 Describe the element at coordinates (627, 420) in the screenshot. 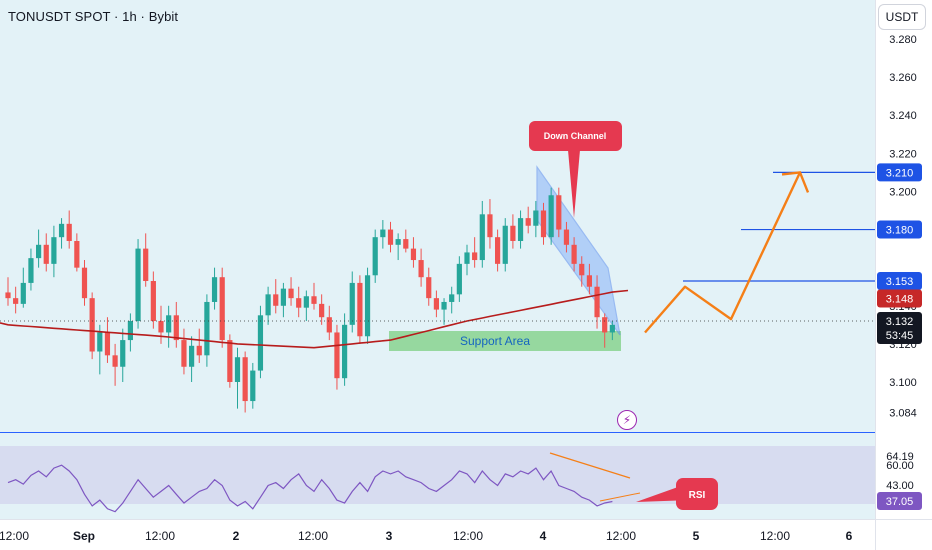

I see `lightning-icon: ⚡` at that location.